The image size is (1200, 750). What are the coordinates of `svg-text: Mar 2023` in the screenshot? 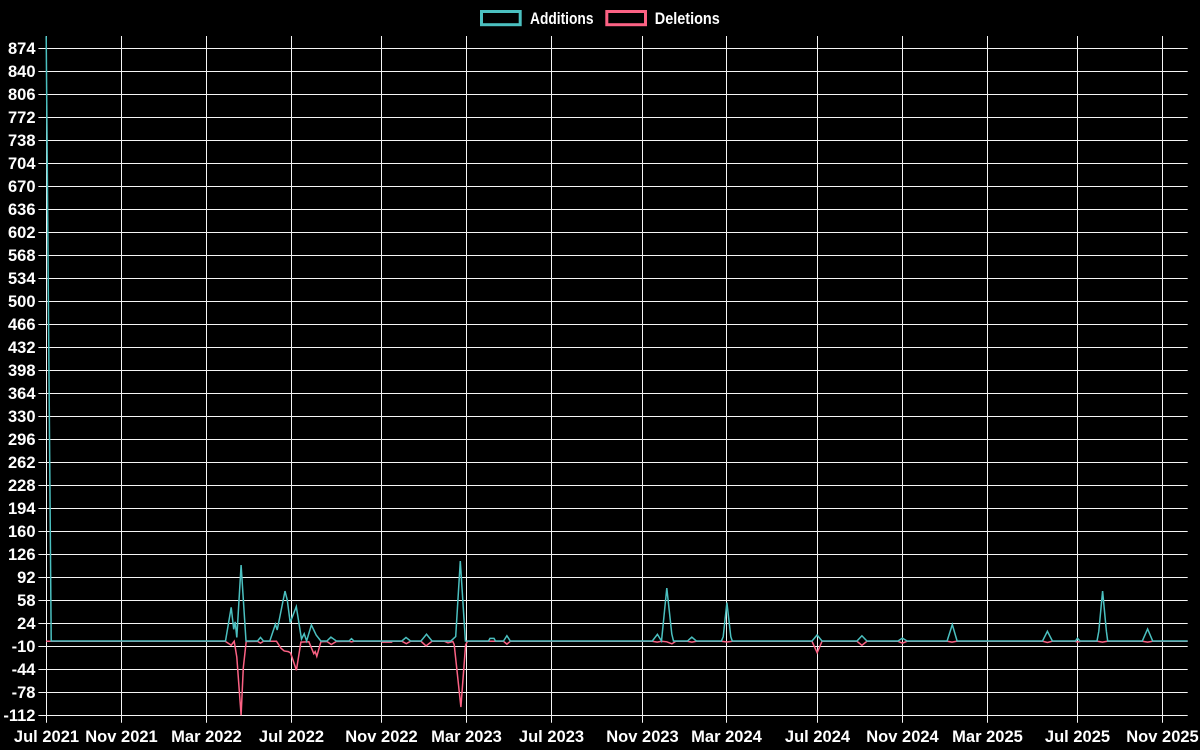 It's located at (466, 737).